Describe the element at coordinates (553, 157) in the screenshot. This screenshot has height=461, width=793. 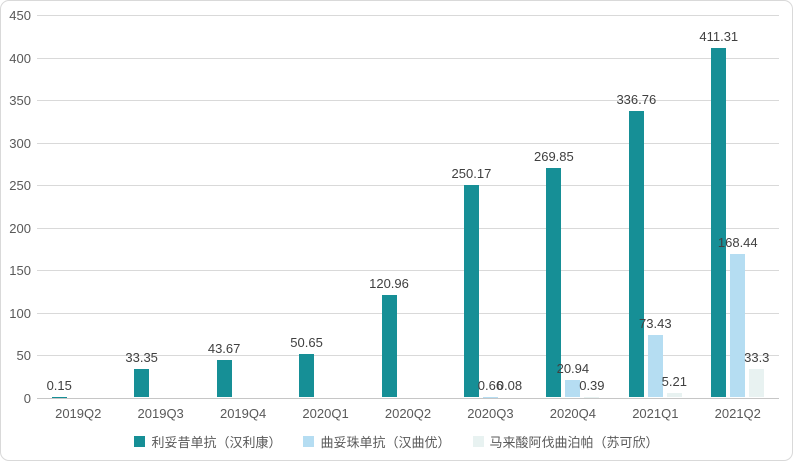
I see `bar-value-label: 269.85` at that location.